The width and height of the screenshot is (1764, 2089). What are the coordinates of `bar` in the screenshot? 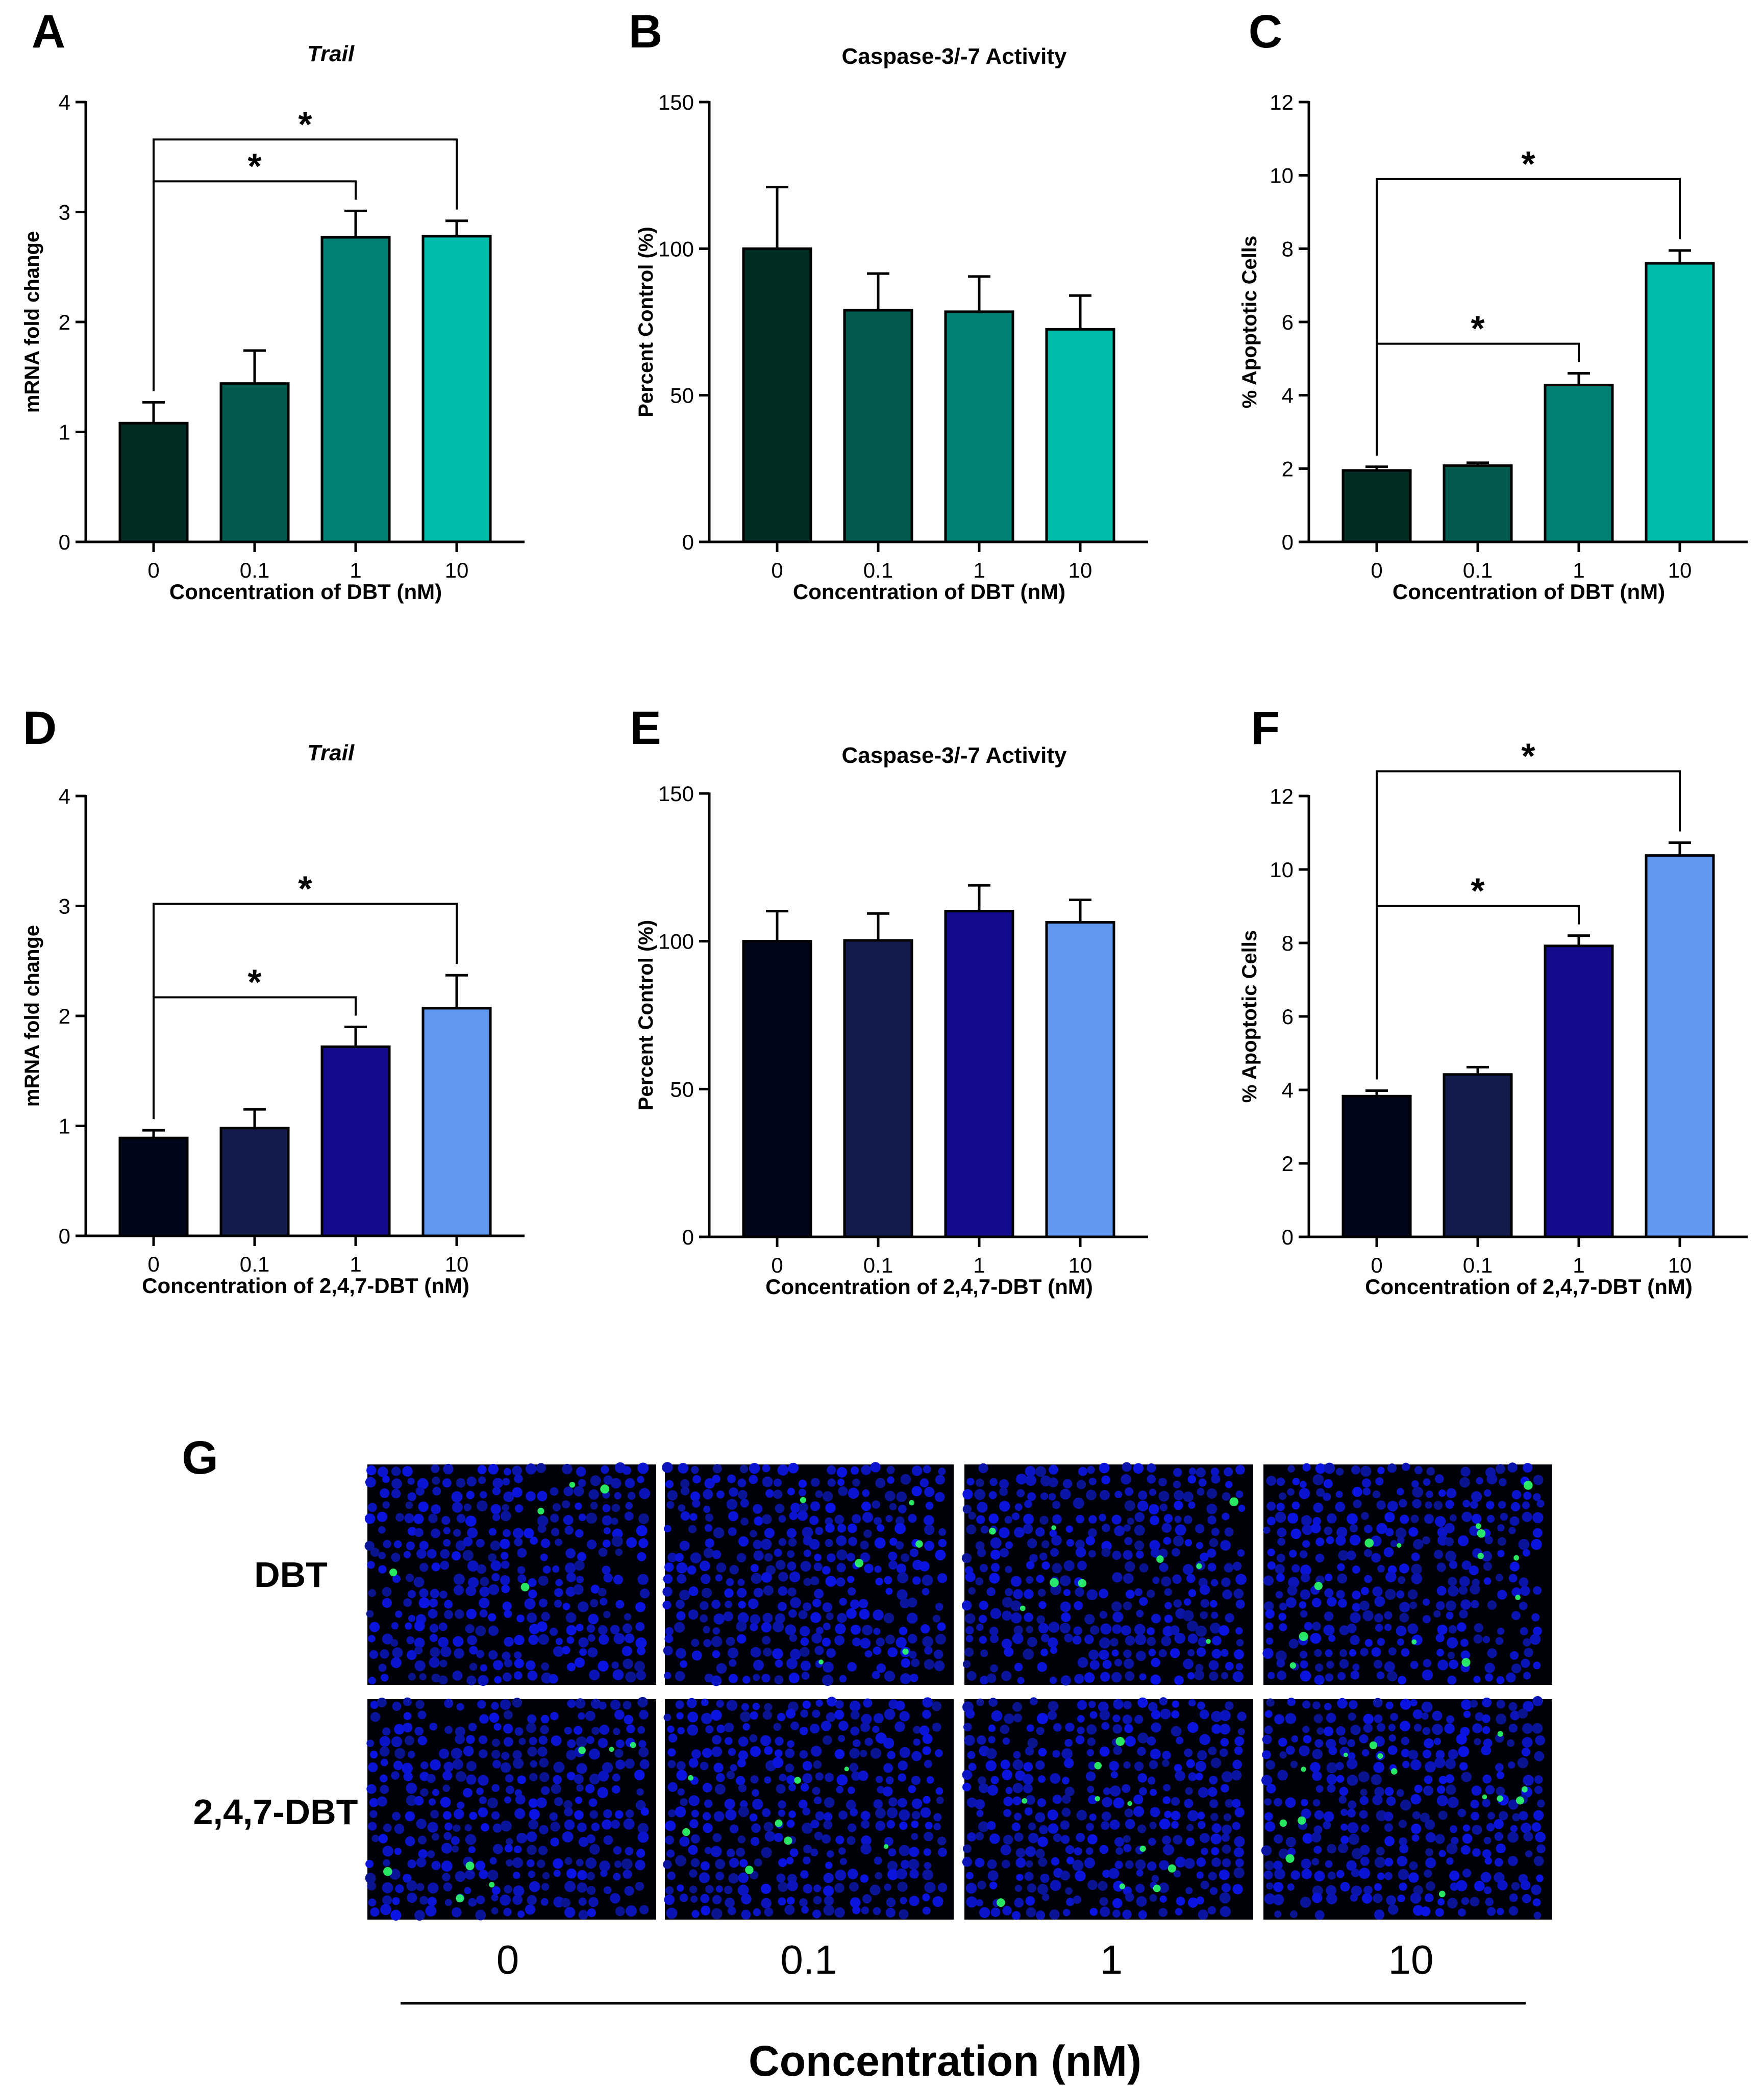 It's located at (254, 462).